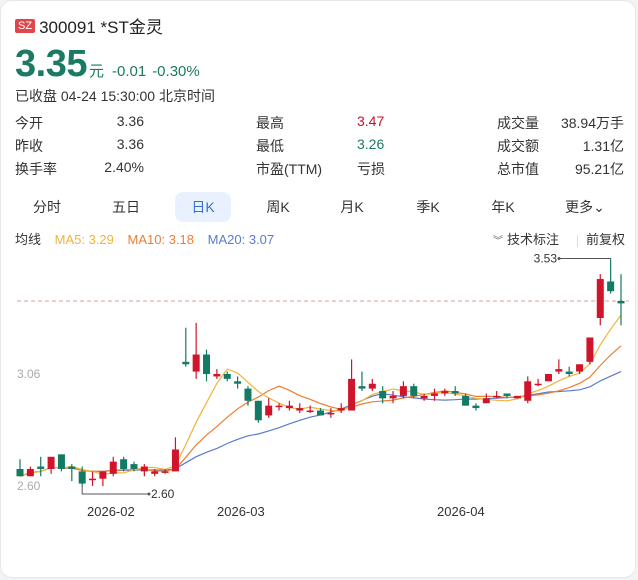 Image resolution: width=638 pixels, height=580 pixels. Describe the element at coordinates (110, 64) in the screenshot. I see `price-row: 3.35 元 -0.01 -0.30%` at that location.